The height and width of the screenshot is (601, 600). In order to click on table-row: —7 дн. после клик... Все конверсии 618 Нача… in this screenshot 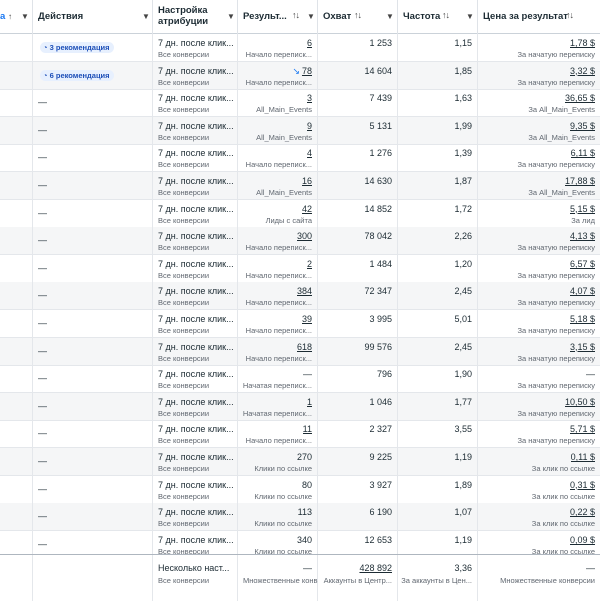, I will do `click(300, 351)`.